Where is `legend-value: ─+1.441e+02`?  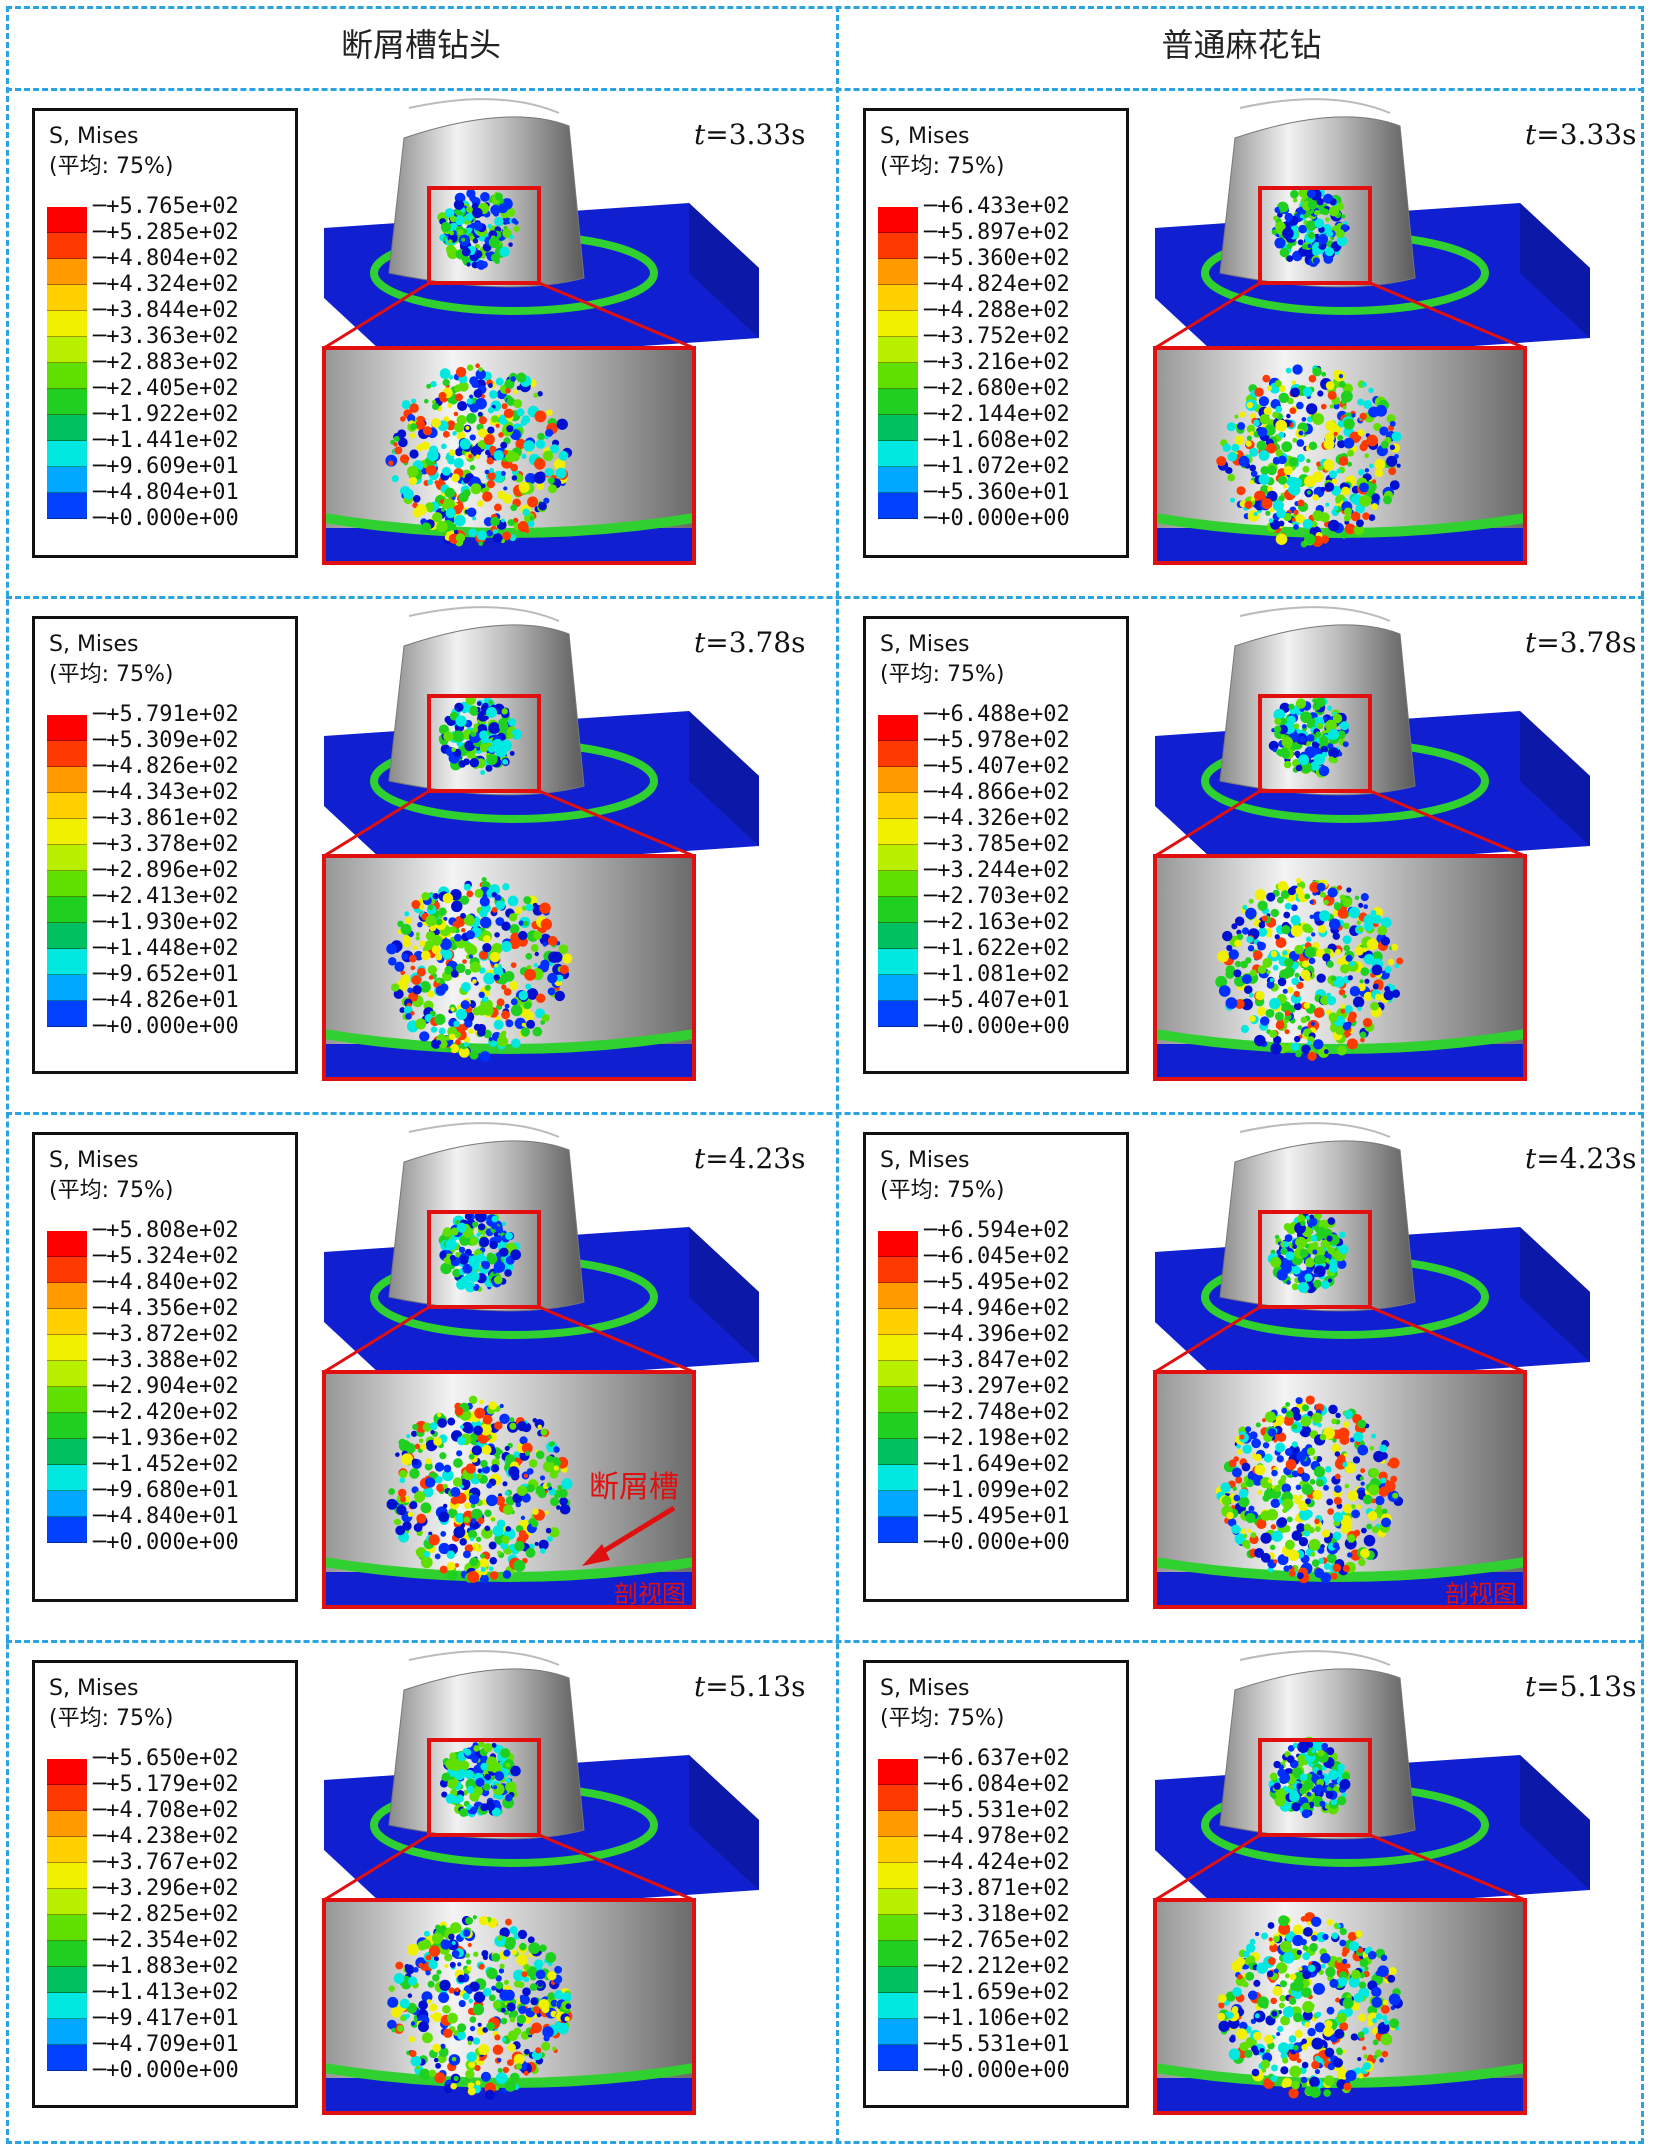
legend-value: ─+1.441e+02 is located at coordinates (166, 440).